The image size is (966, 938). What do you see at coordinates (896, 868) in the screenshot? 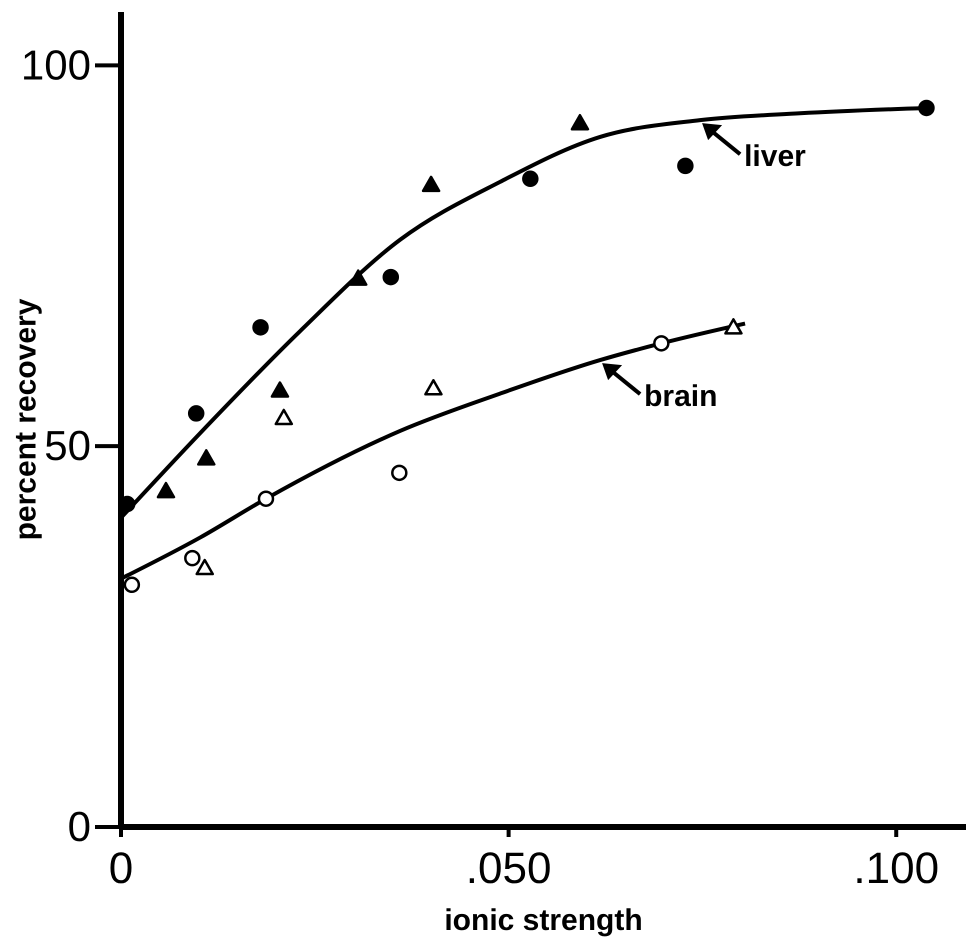
I see `x-tick-label: .100` at bounding box center [896, 868].